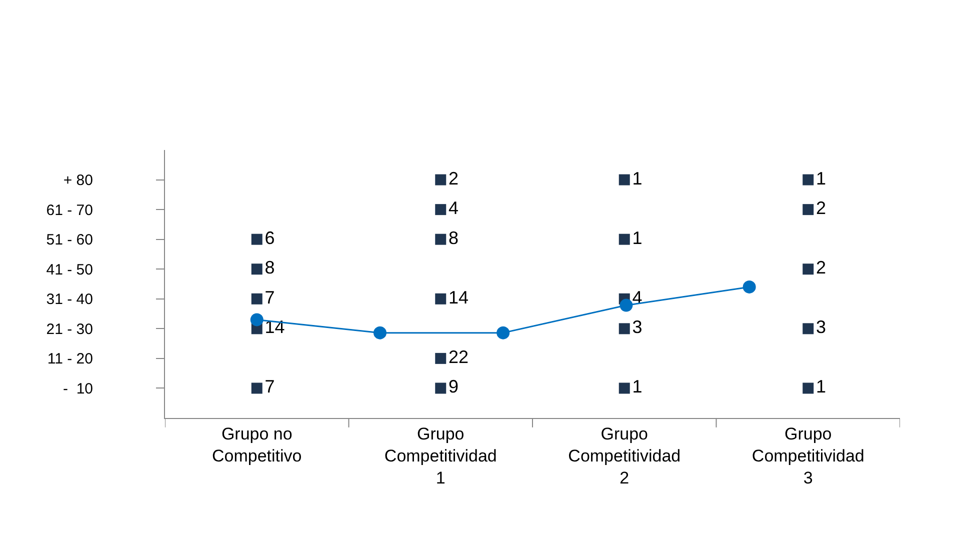 The height and width of the screenshot is (537, 970). I want to click on y-tick-label: - 10, so click(77, 389).